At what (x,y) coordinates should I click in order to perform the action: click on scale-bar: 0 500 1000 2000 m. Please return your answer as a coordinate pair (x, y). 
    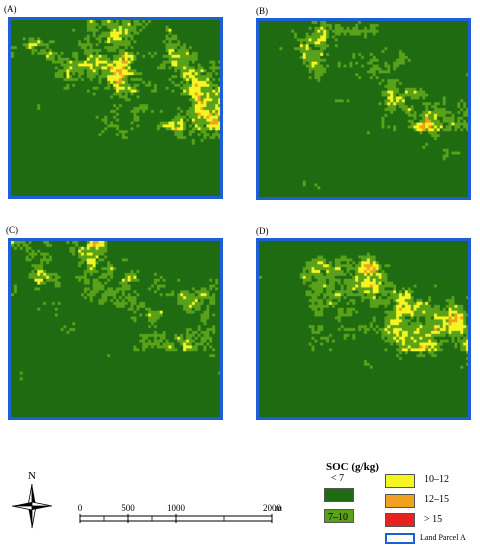
    Looking at the image, I should click on (180, 513).